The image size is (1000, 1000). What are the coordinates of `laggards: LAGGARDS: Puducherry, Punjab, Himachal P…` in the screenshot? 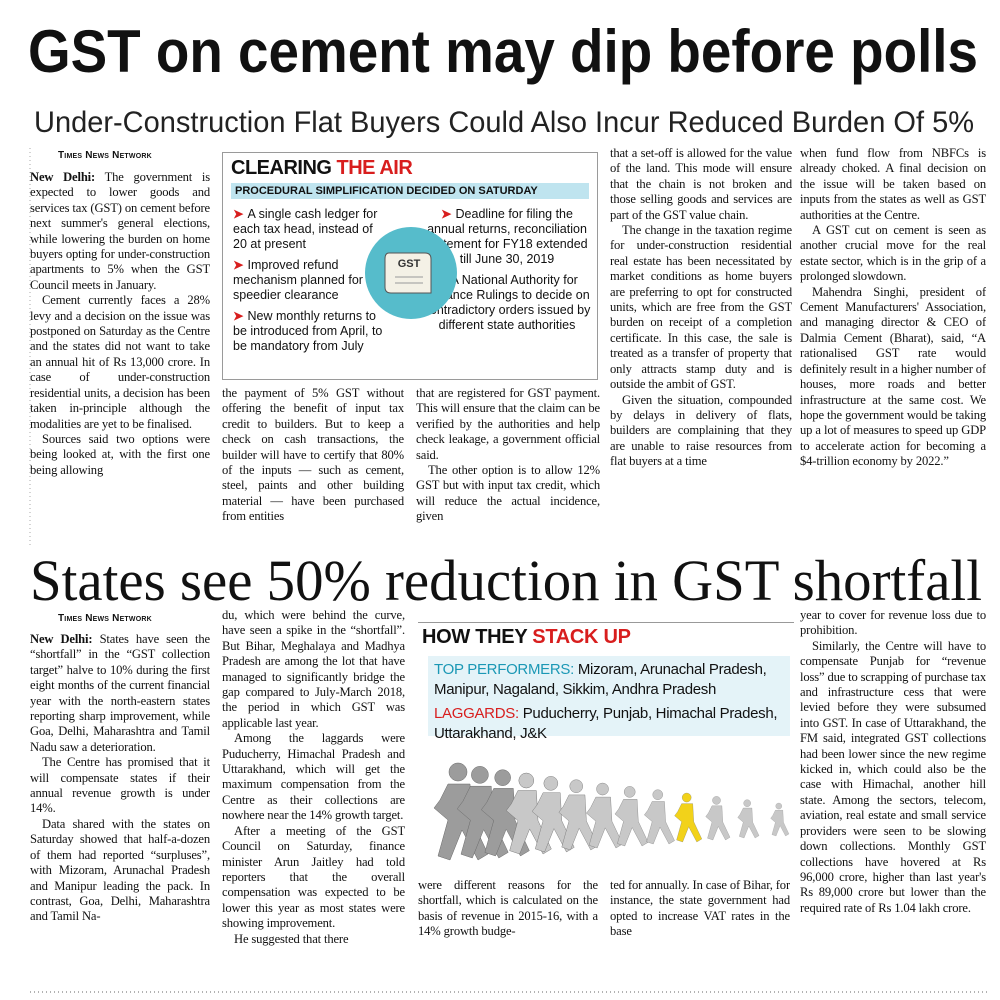 It's located at (609, 724).